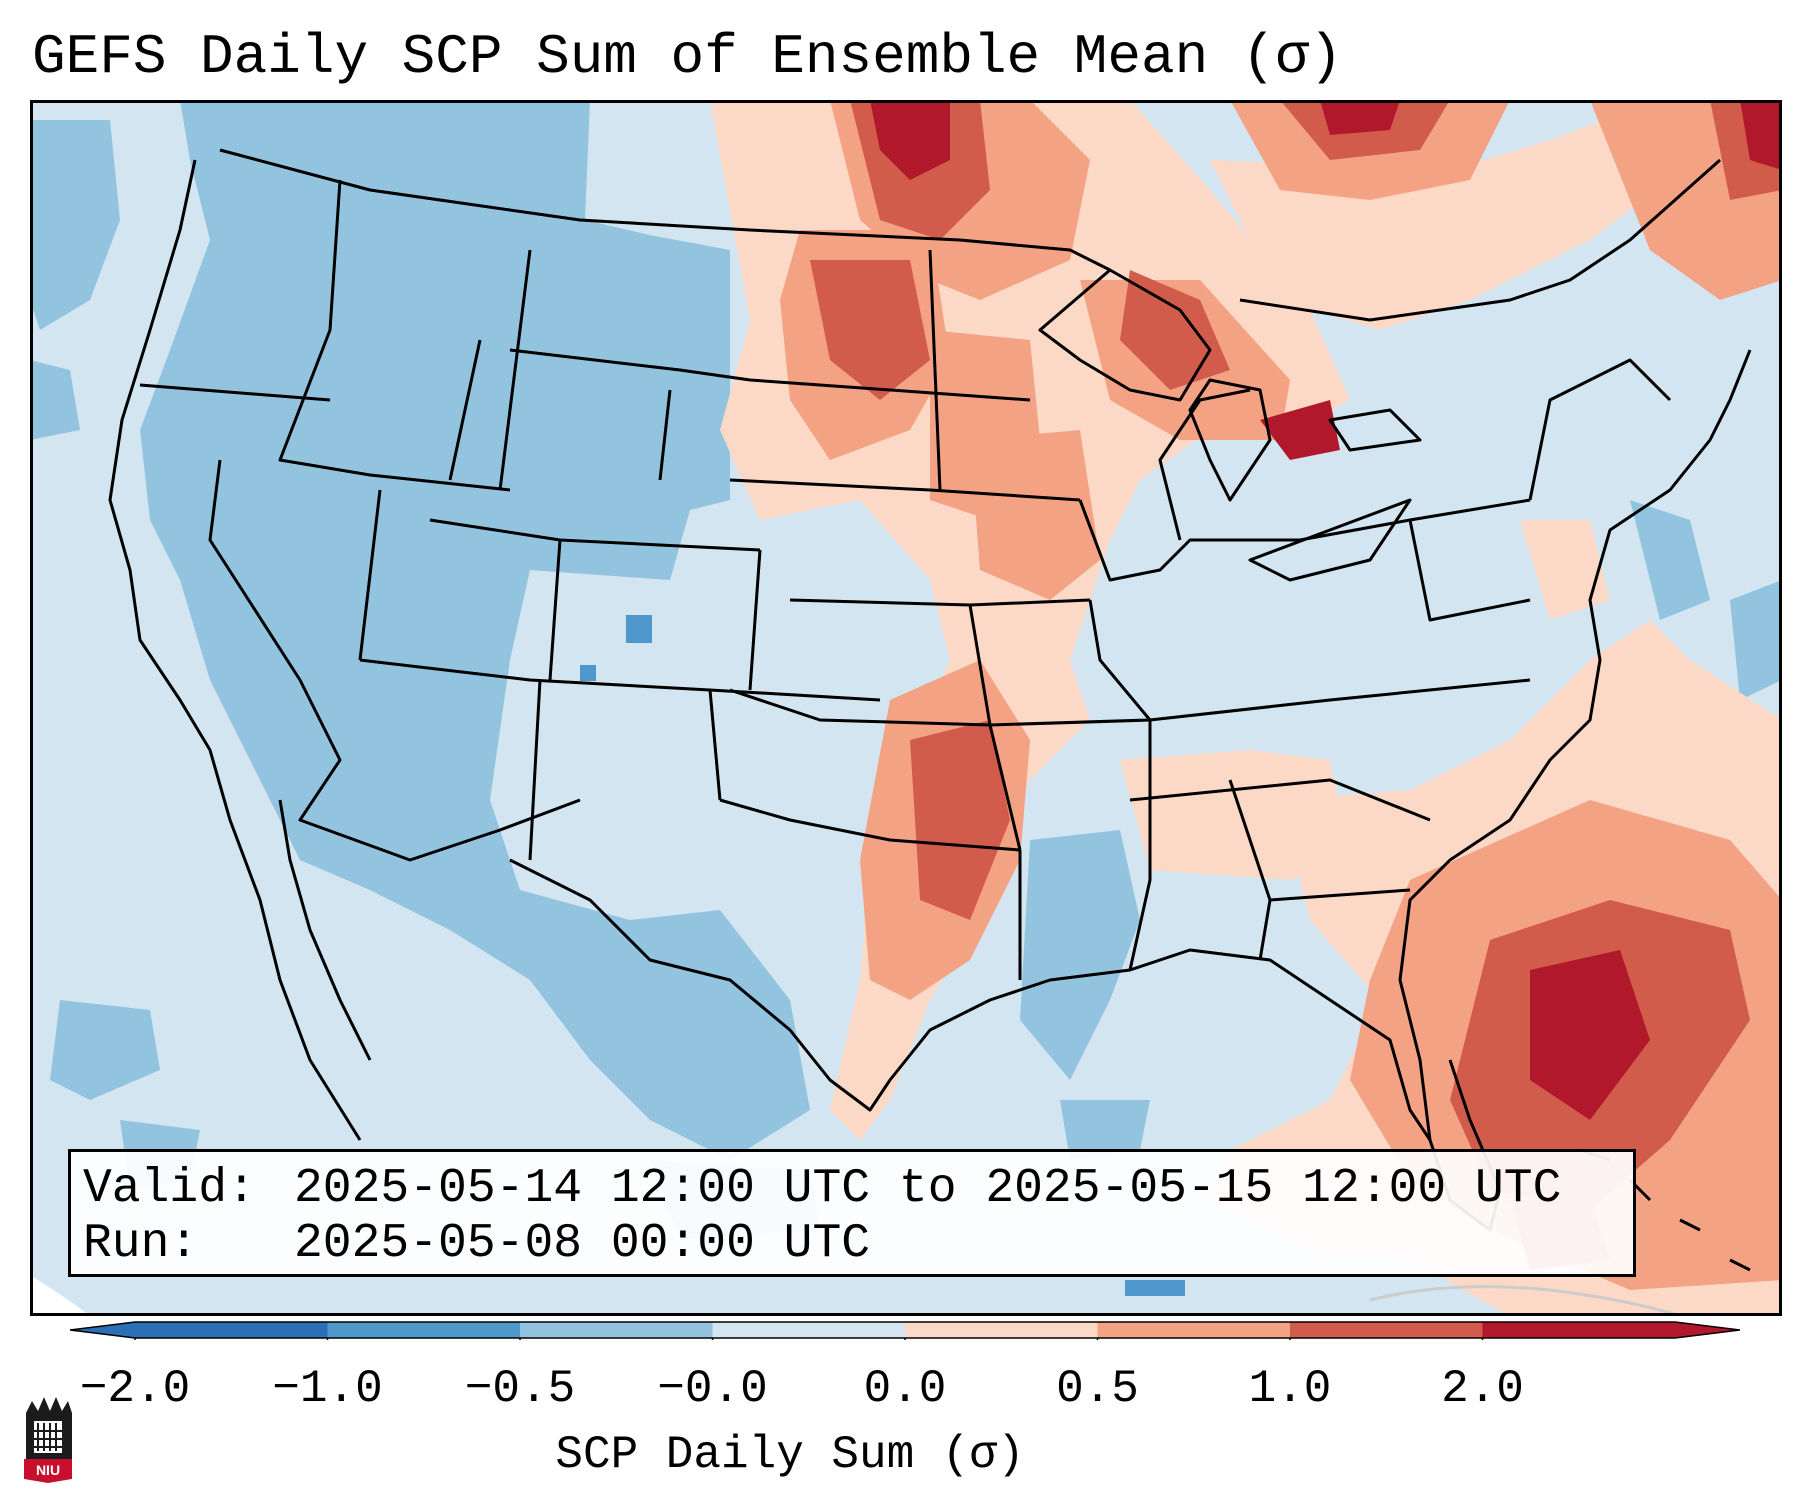 This screenshot has height=1506, width=1803. Describe the element at coordinates (712, 1389) in the screenshot. I see `colorbar-tick-label: −0.0` at that location.